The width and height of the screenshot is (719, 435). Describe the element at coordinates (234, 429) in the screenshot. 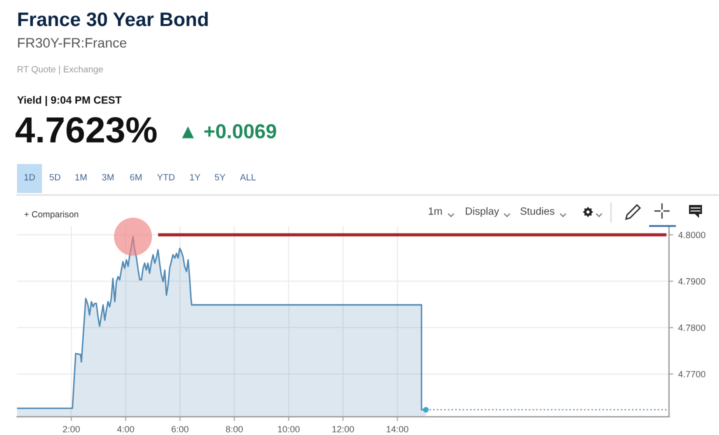

I see `x-tick-label: 8:00` at that location.